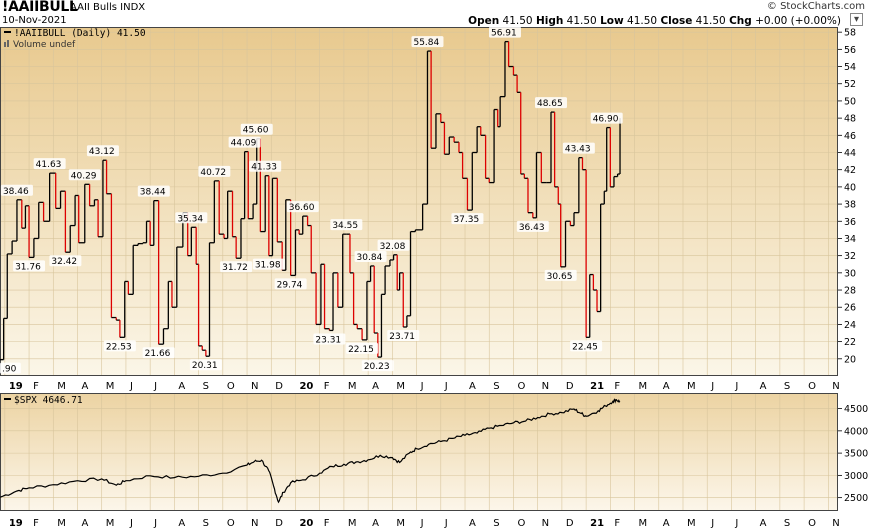  What do you see at coordinates (131, 523) in the screenshot?
I see `spx-xtick-label: J` at bounding box center [131, 523].